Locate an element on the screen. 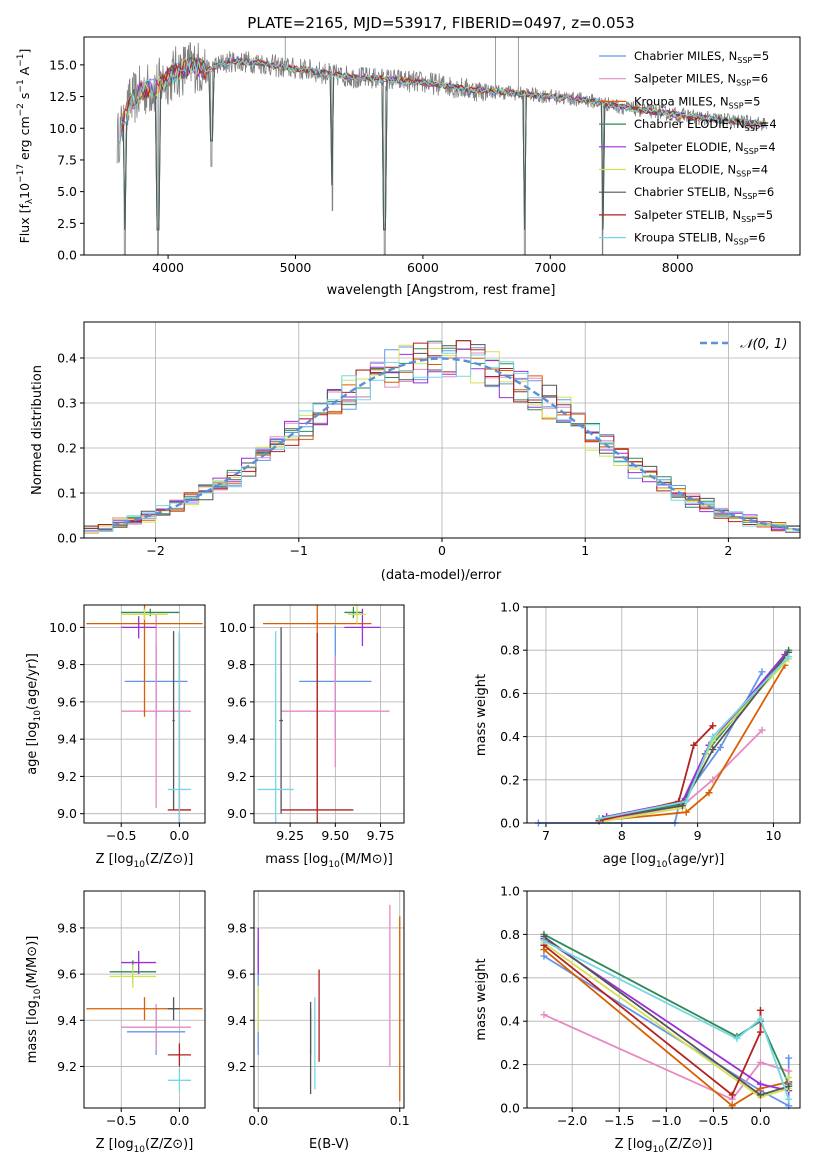 The image size is (819, 1170). weight-vs-age-ytick-label: 1.0 is located at coordinates (510, 607).